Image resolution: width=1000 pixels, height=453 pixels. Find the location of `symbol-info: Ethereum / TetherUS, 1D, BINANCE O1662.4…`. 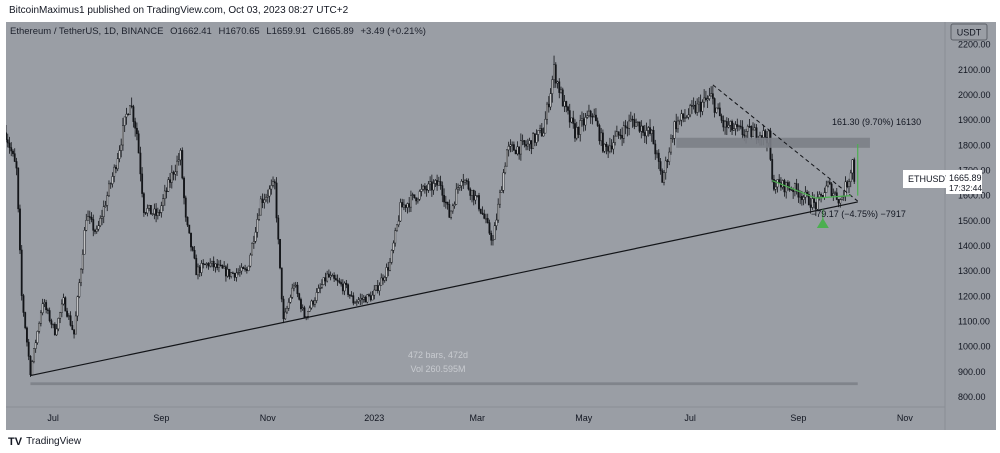

symbol-info: Ethereum / TetherUS, 1D, BINANCE O1662.4… is located at coordinates (218, 31).